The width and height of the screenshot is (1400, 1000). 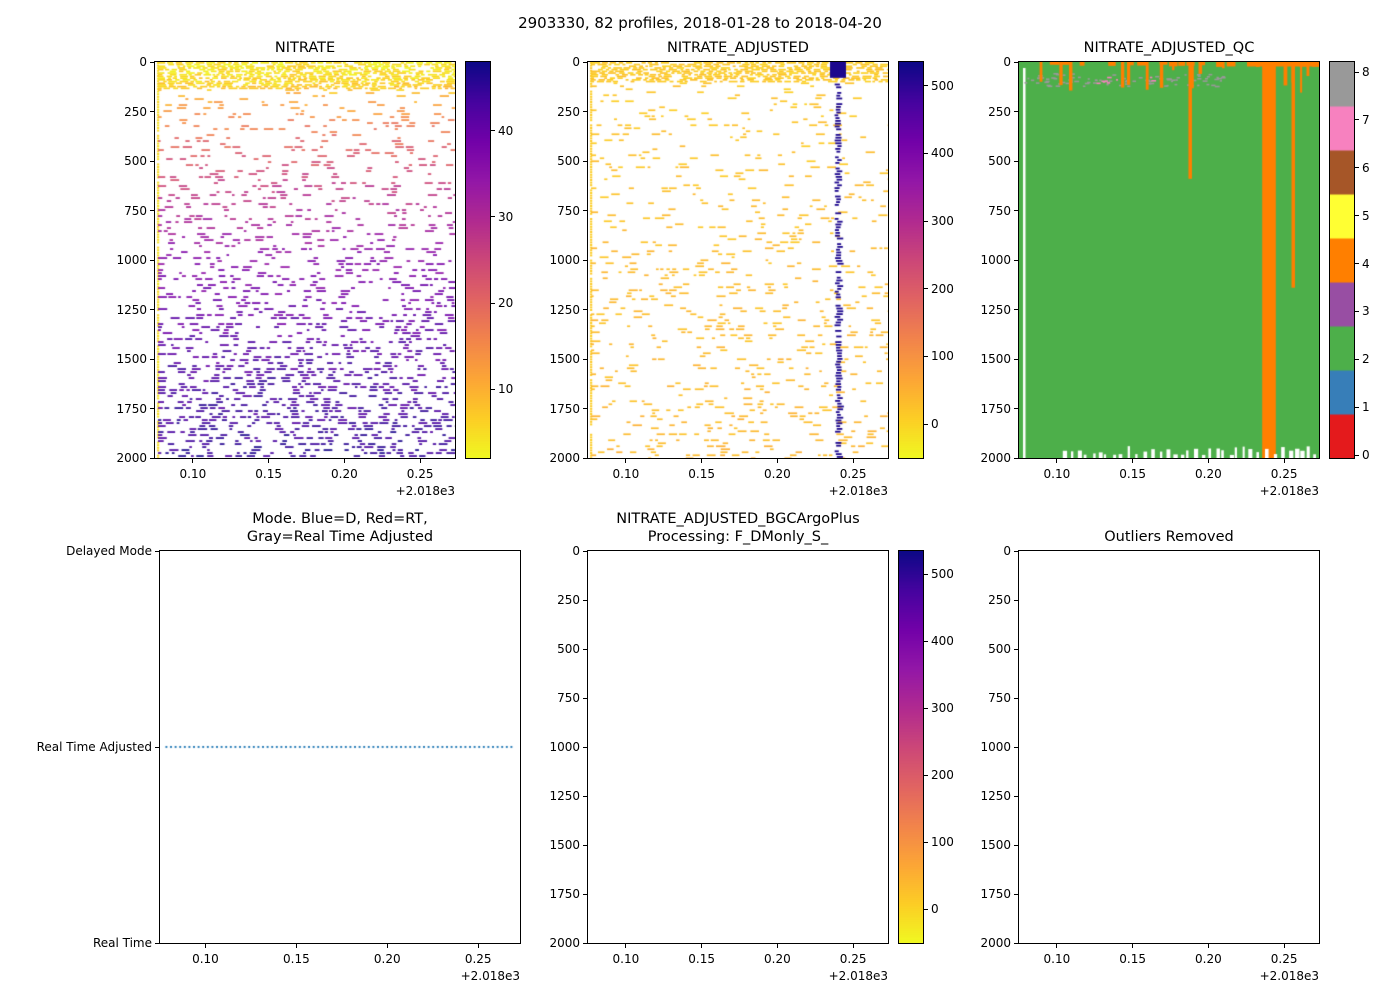 What do you see at coordinates (1169, 260) in the screenshot?
I see `plot-canvas-nitrate_adjusted_qc` at bounding box center [1169, 260].